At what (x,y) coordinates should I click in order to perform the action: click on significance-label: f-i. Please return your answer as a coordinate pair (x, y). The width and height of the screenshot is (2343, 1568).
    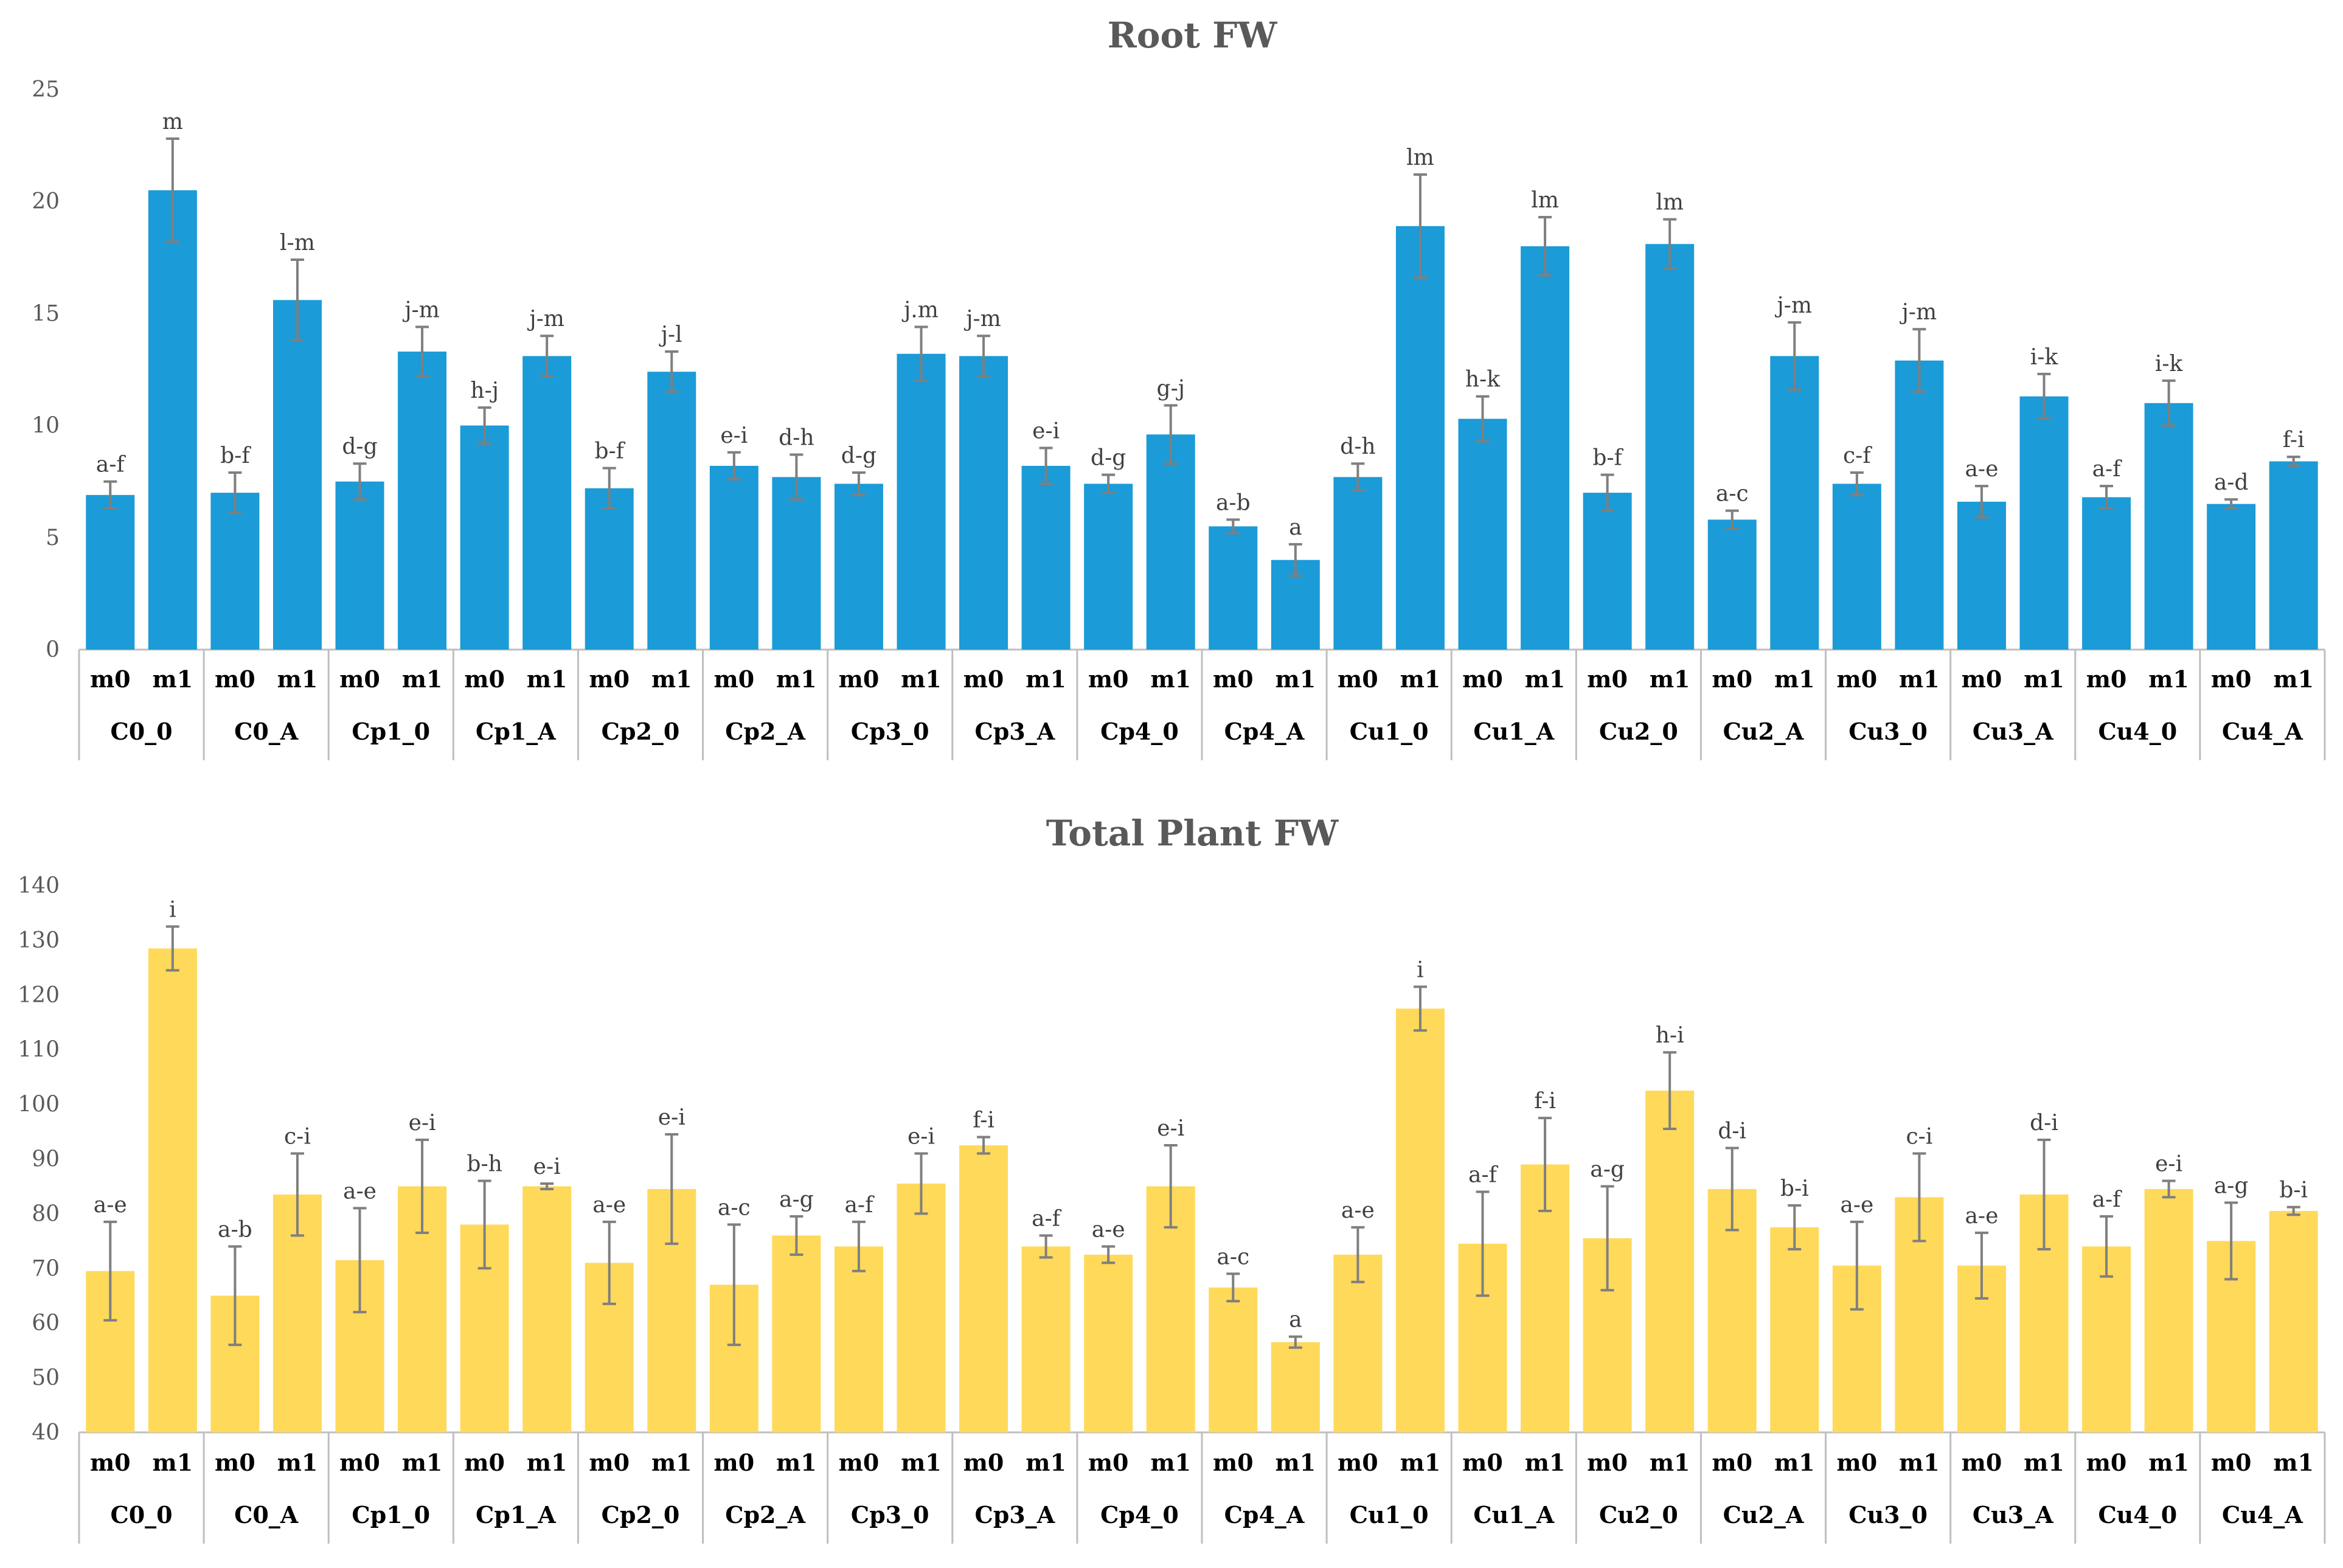
    Looking at the image, I should click on (1545, 1101).